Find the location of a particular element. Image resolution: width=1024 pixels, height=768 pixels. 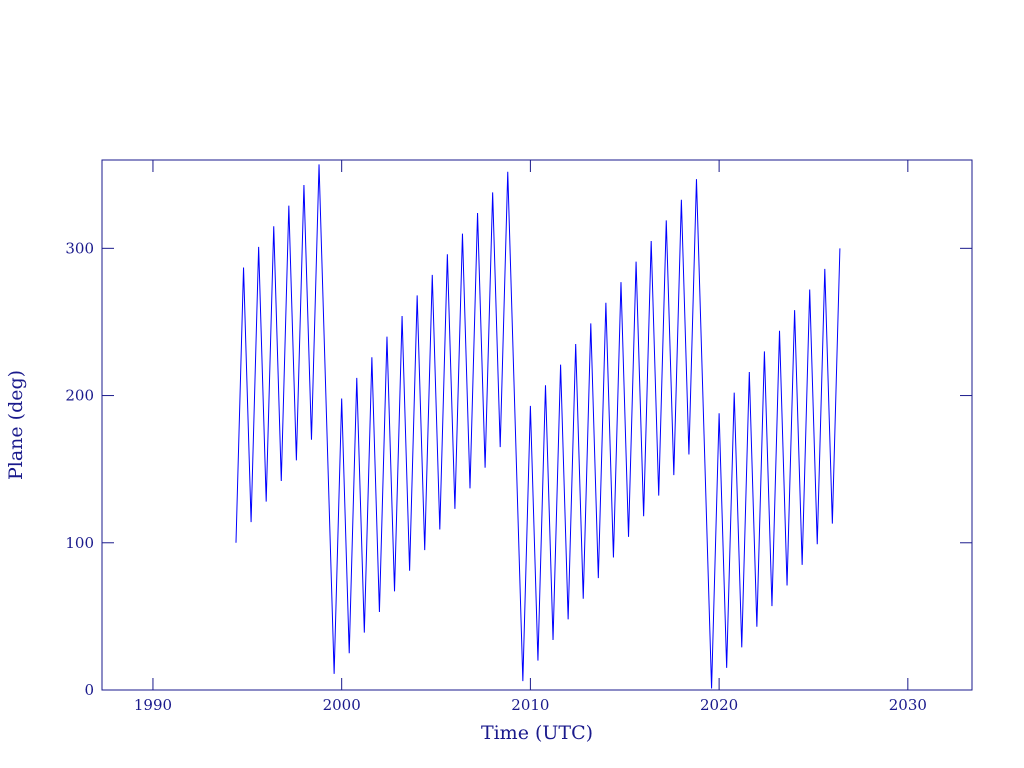

y-tick-label: 200 is located at coordinates (79, 396).